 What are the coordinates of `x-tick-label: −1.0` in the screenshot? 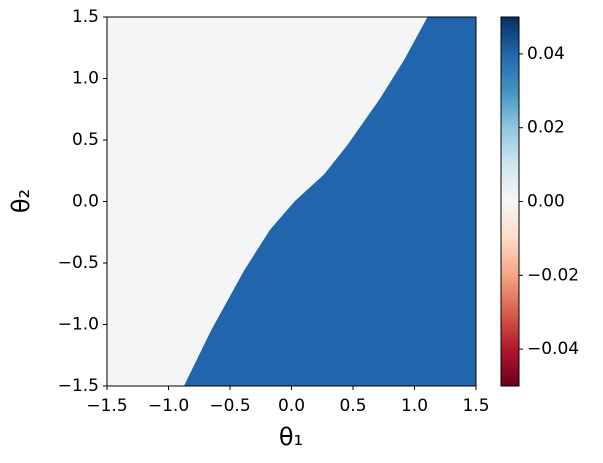 It's located at (168, 406).